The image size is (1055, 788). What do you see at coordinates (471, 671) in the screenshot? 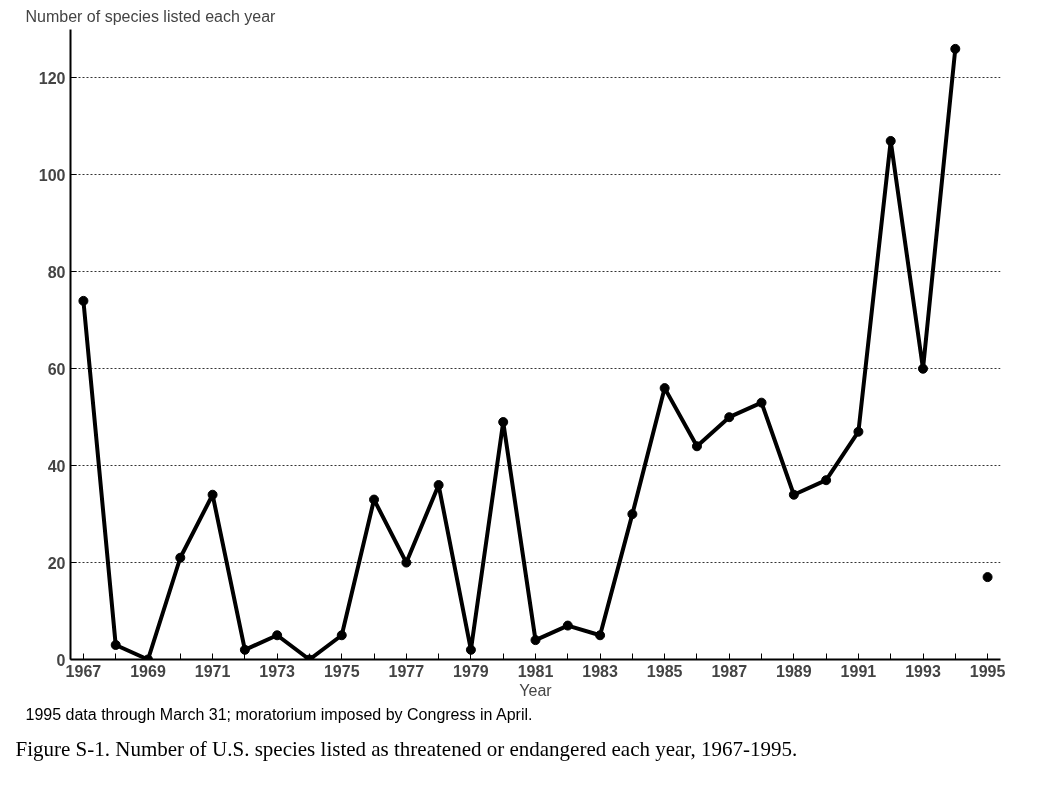
I see `x-tick-label: 1979` at bounding box center [471, 671].